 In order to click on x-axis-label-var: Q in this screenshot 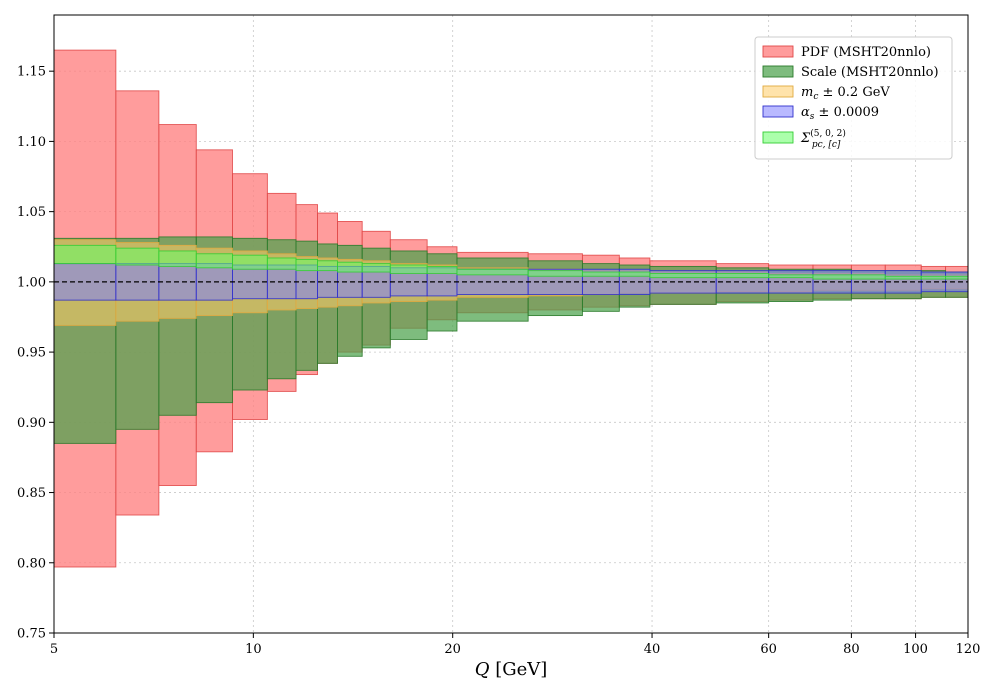, I will do `click(482, 669)`.